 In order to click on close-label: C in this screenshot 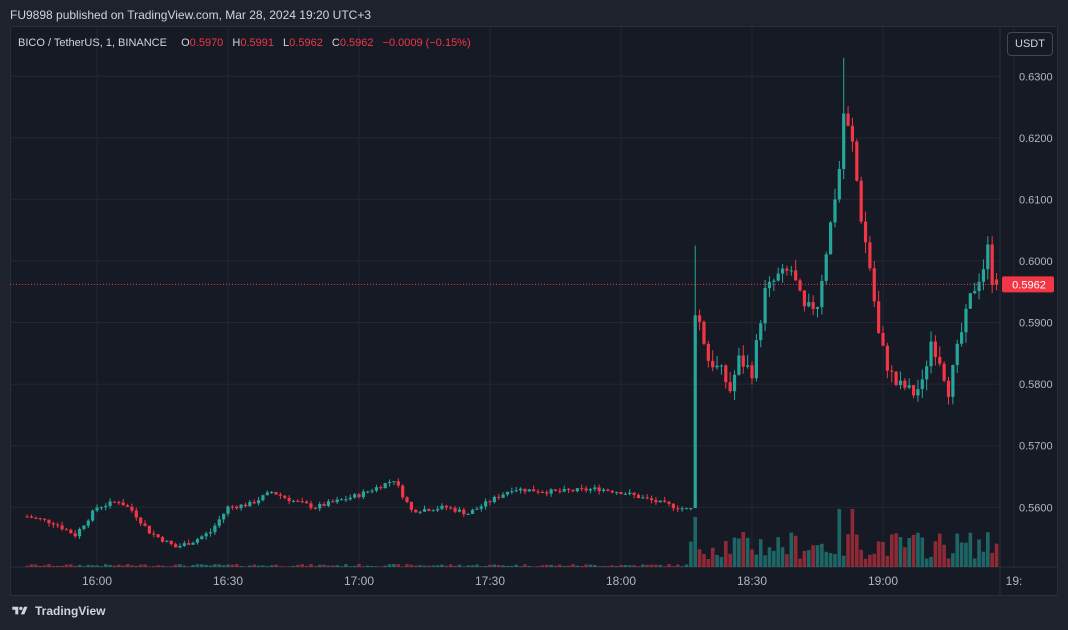, I will do `click(335, 43)`.